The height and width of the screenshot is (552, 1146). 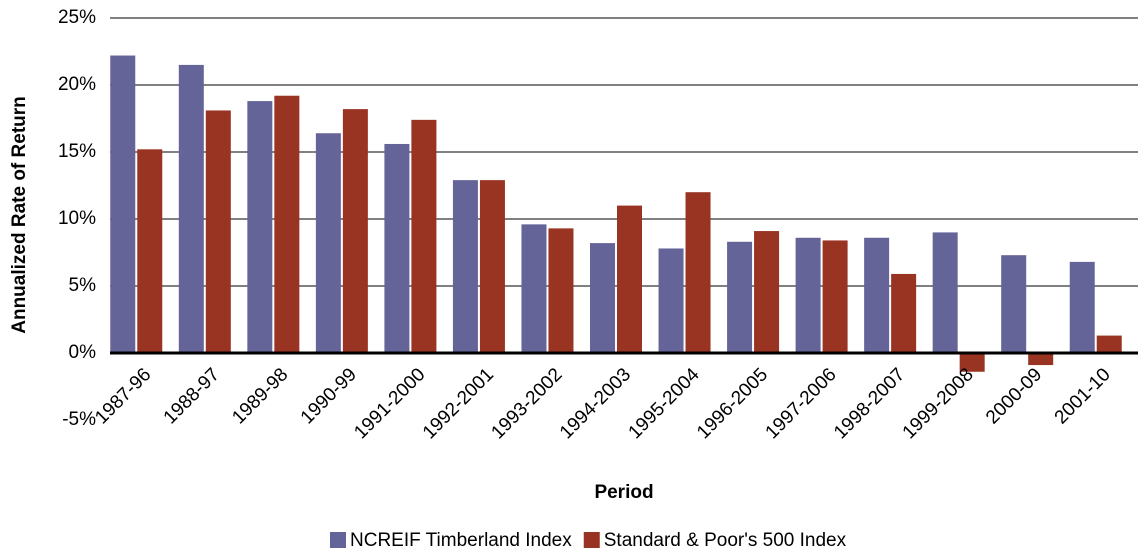 What do you see at coordinates (732, 403) in the screenshot?
I see `x-tick-label: 1996-2005` at bounding box center [732, 403].